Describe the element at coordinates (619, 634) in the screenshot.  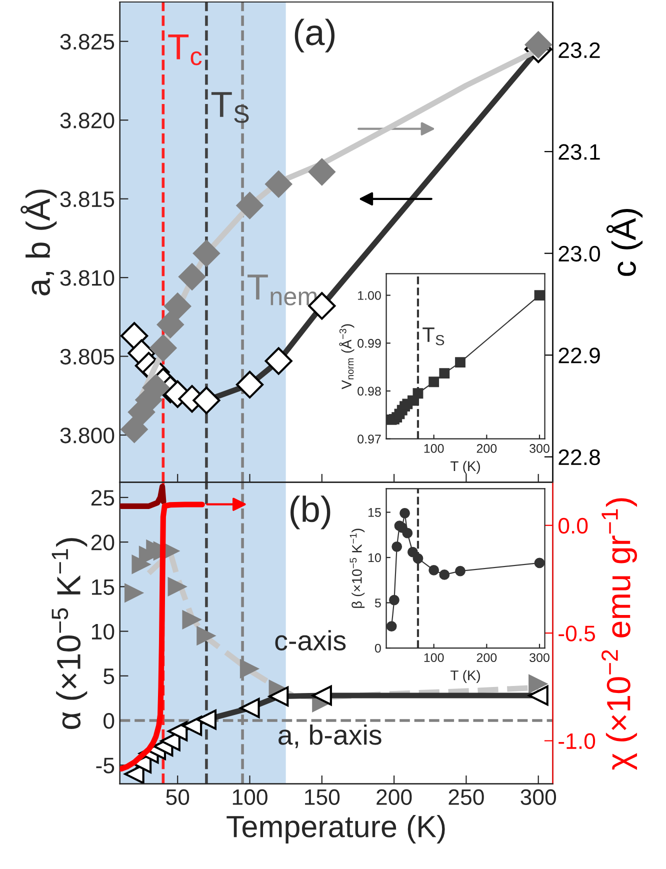
I see `y2-axis-title: χ (×10$^{−2}$ emu gr$^{−1}$)` at that location.